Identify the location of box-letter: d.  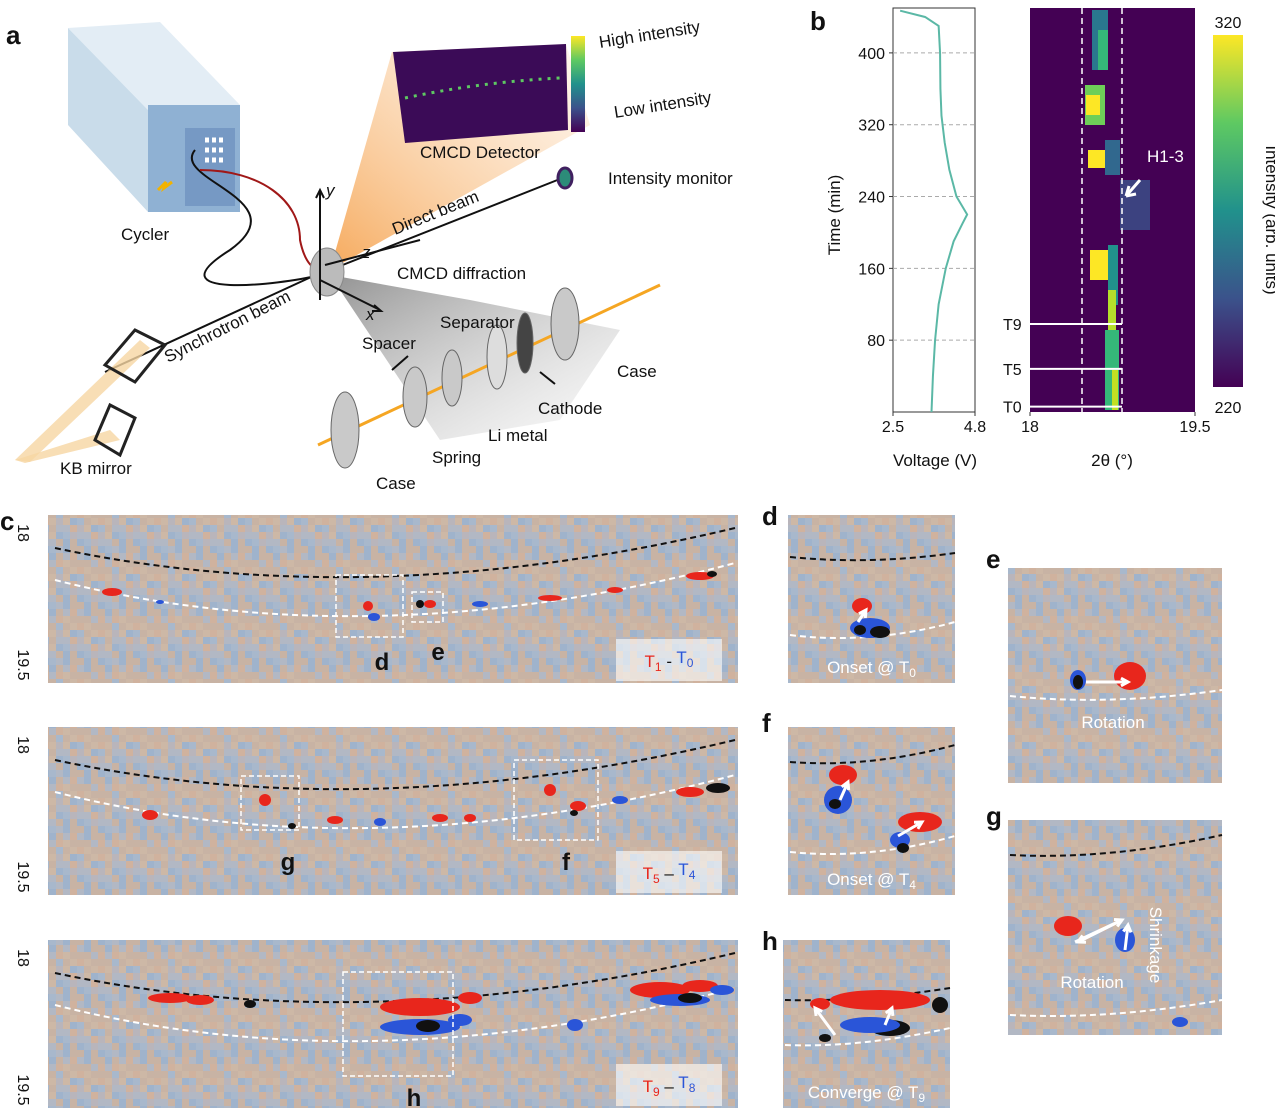
(382, 662).